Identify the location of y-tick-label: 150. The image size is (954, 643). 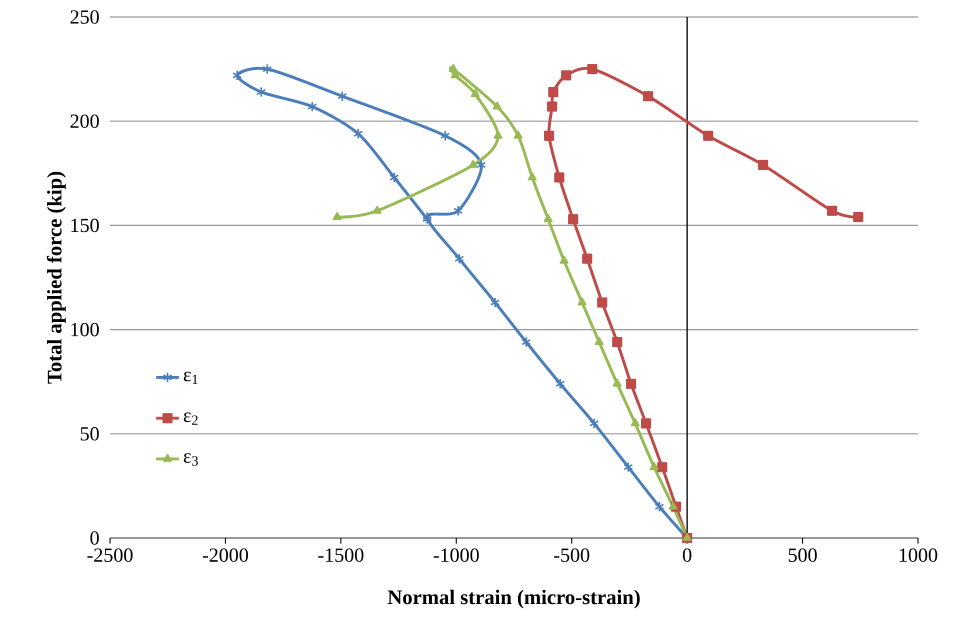
(85, 225).